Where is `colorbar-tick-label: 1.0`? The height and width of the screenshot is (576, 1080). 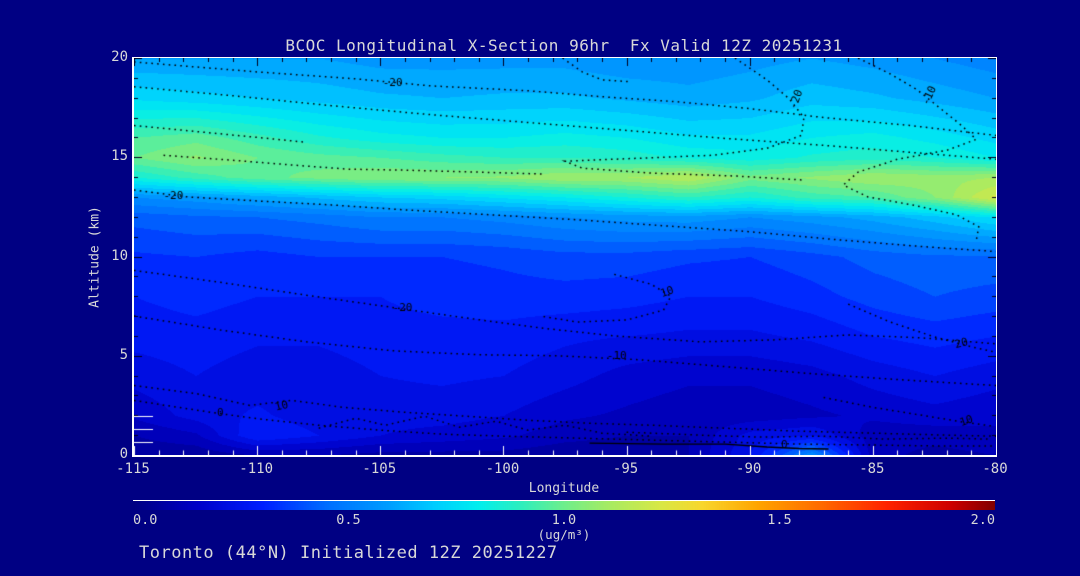 colorbar-tick-label: 1.0 is located at coordinates (564, 520).